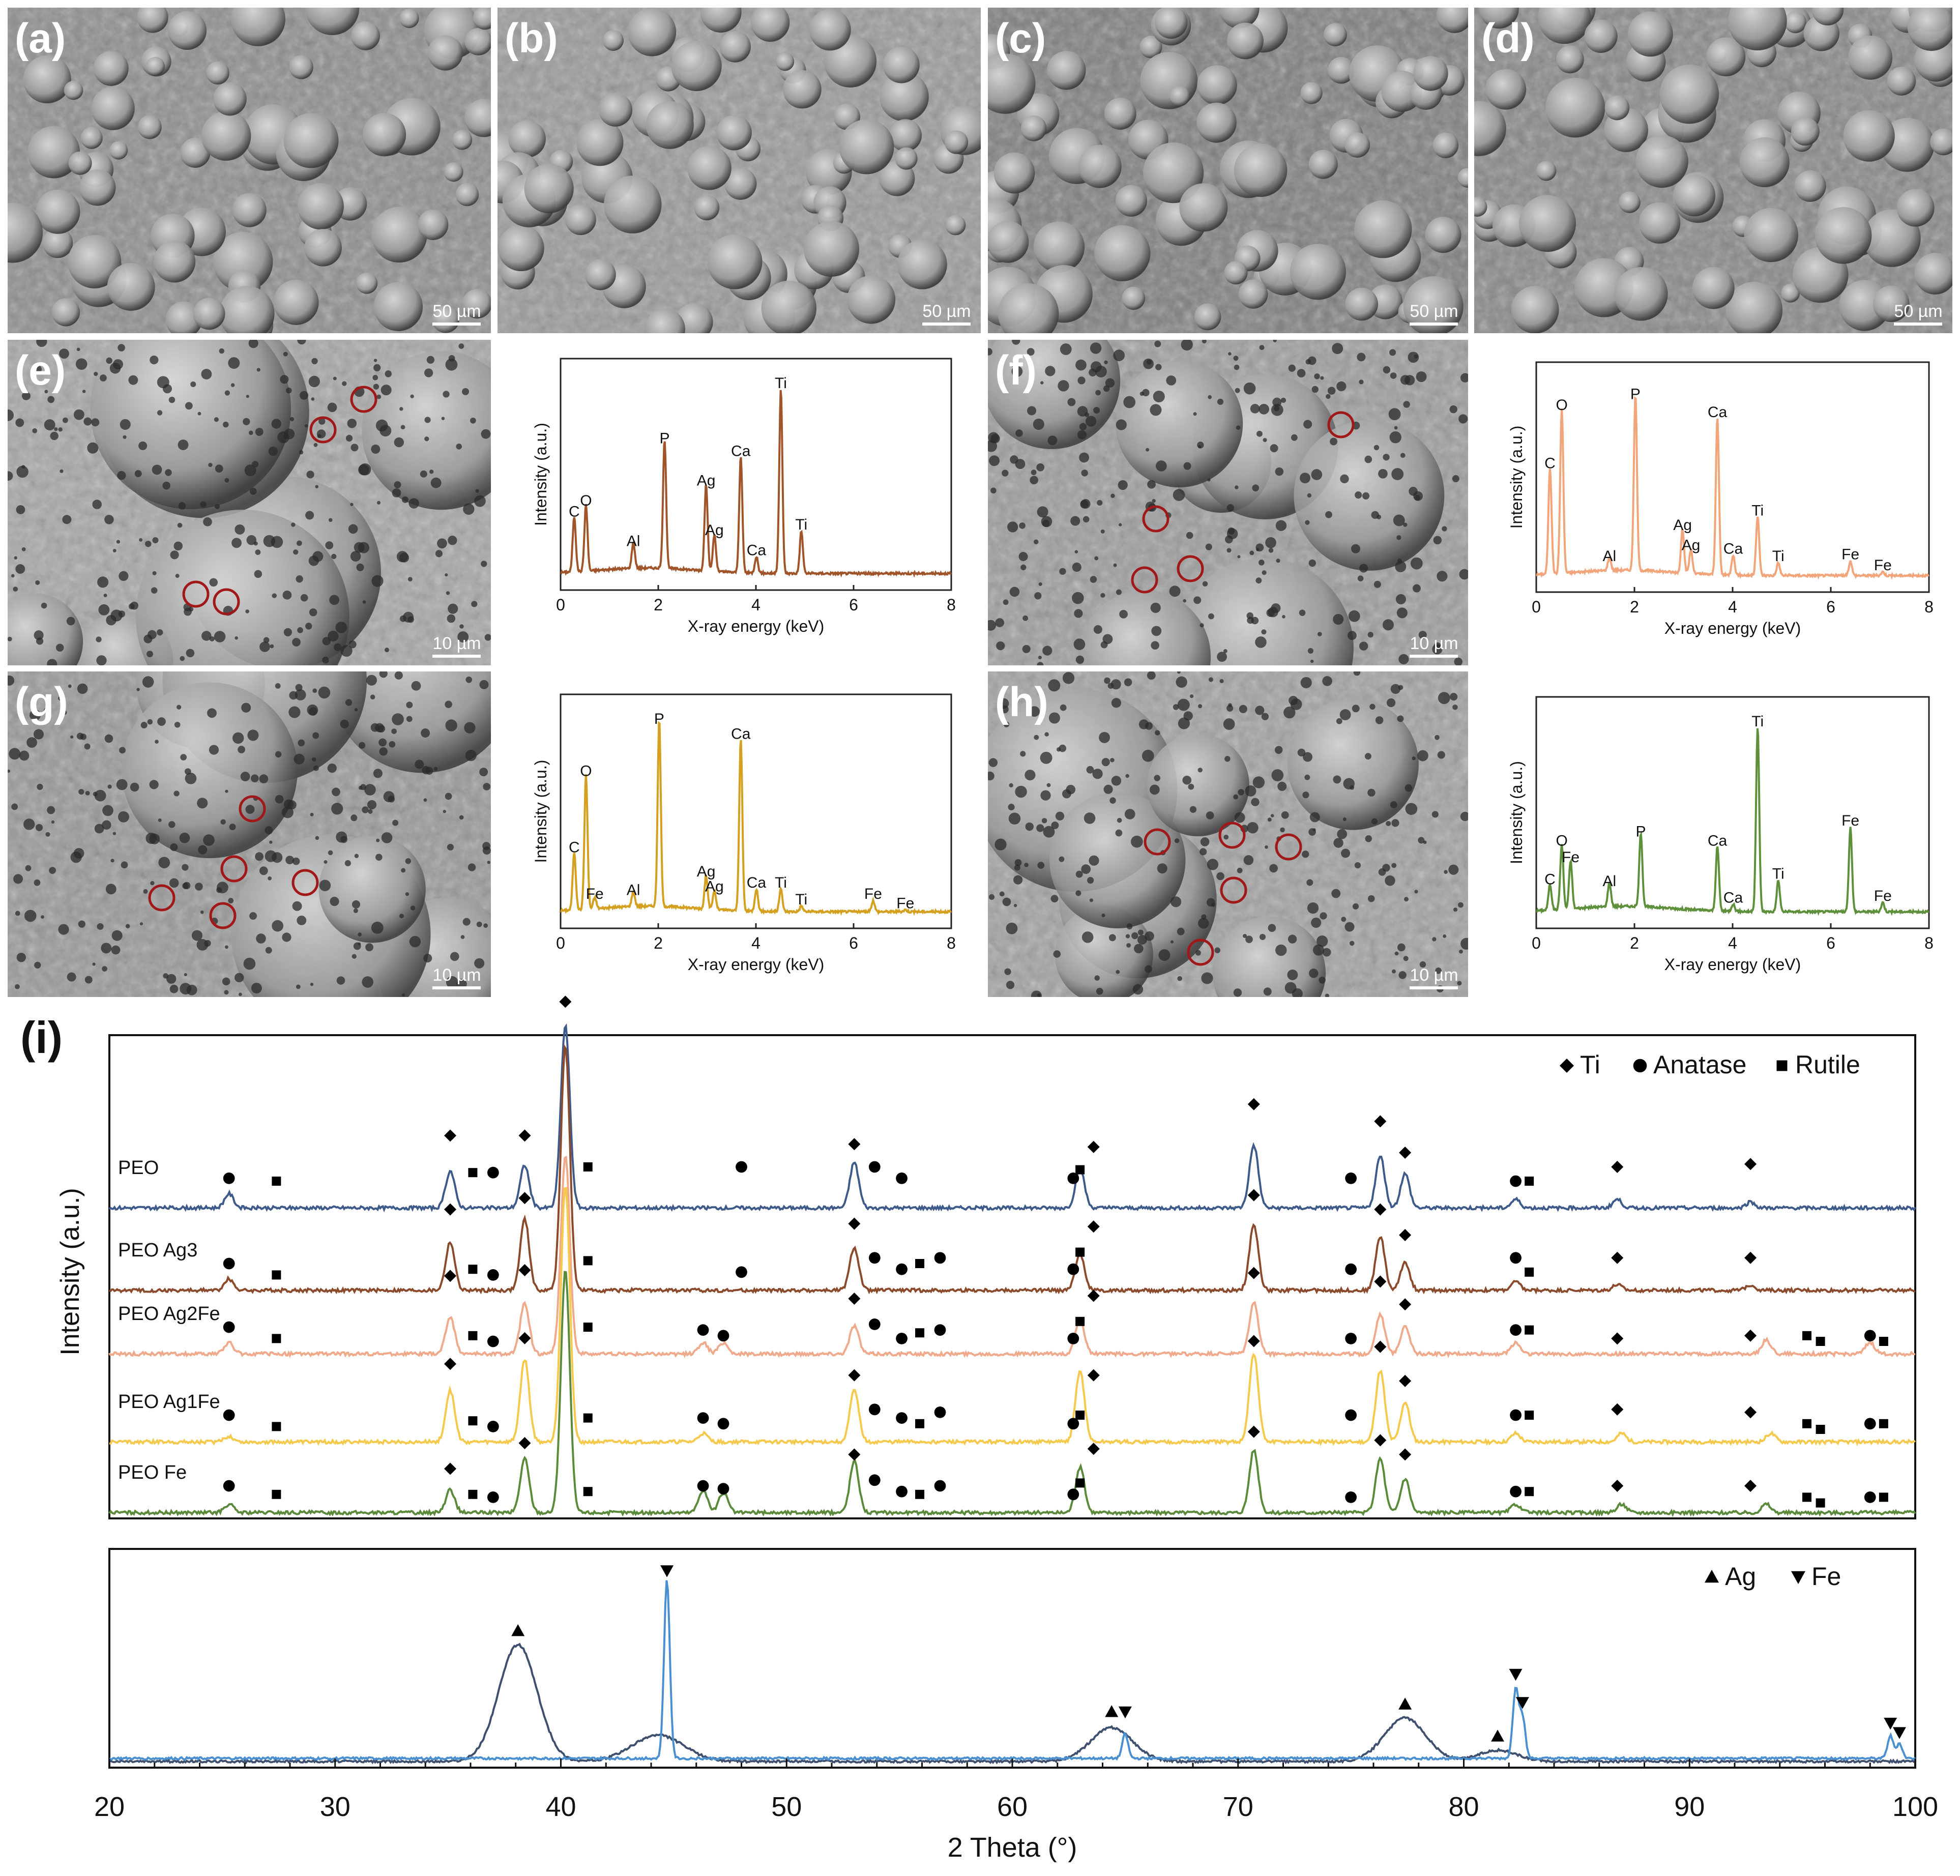 This screenshot has width=1960, height=1876. I want to click on sem-texture, so click(740, 170).